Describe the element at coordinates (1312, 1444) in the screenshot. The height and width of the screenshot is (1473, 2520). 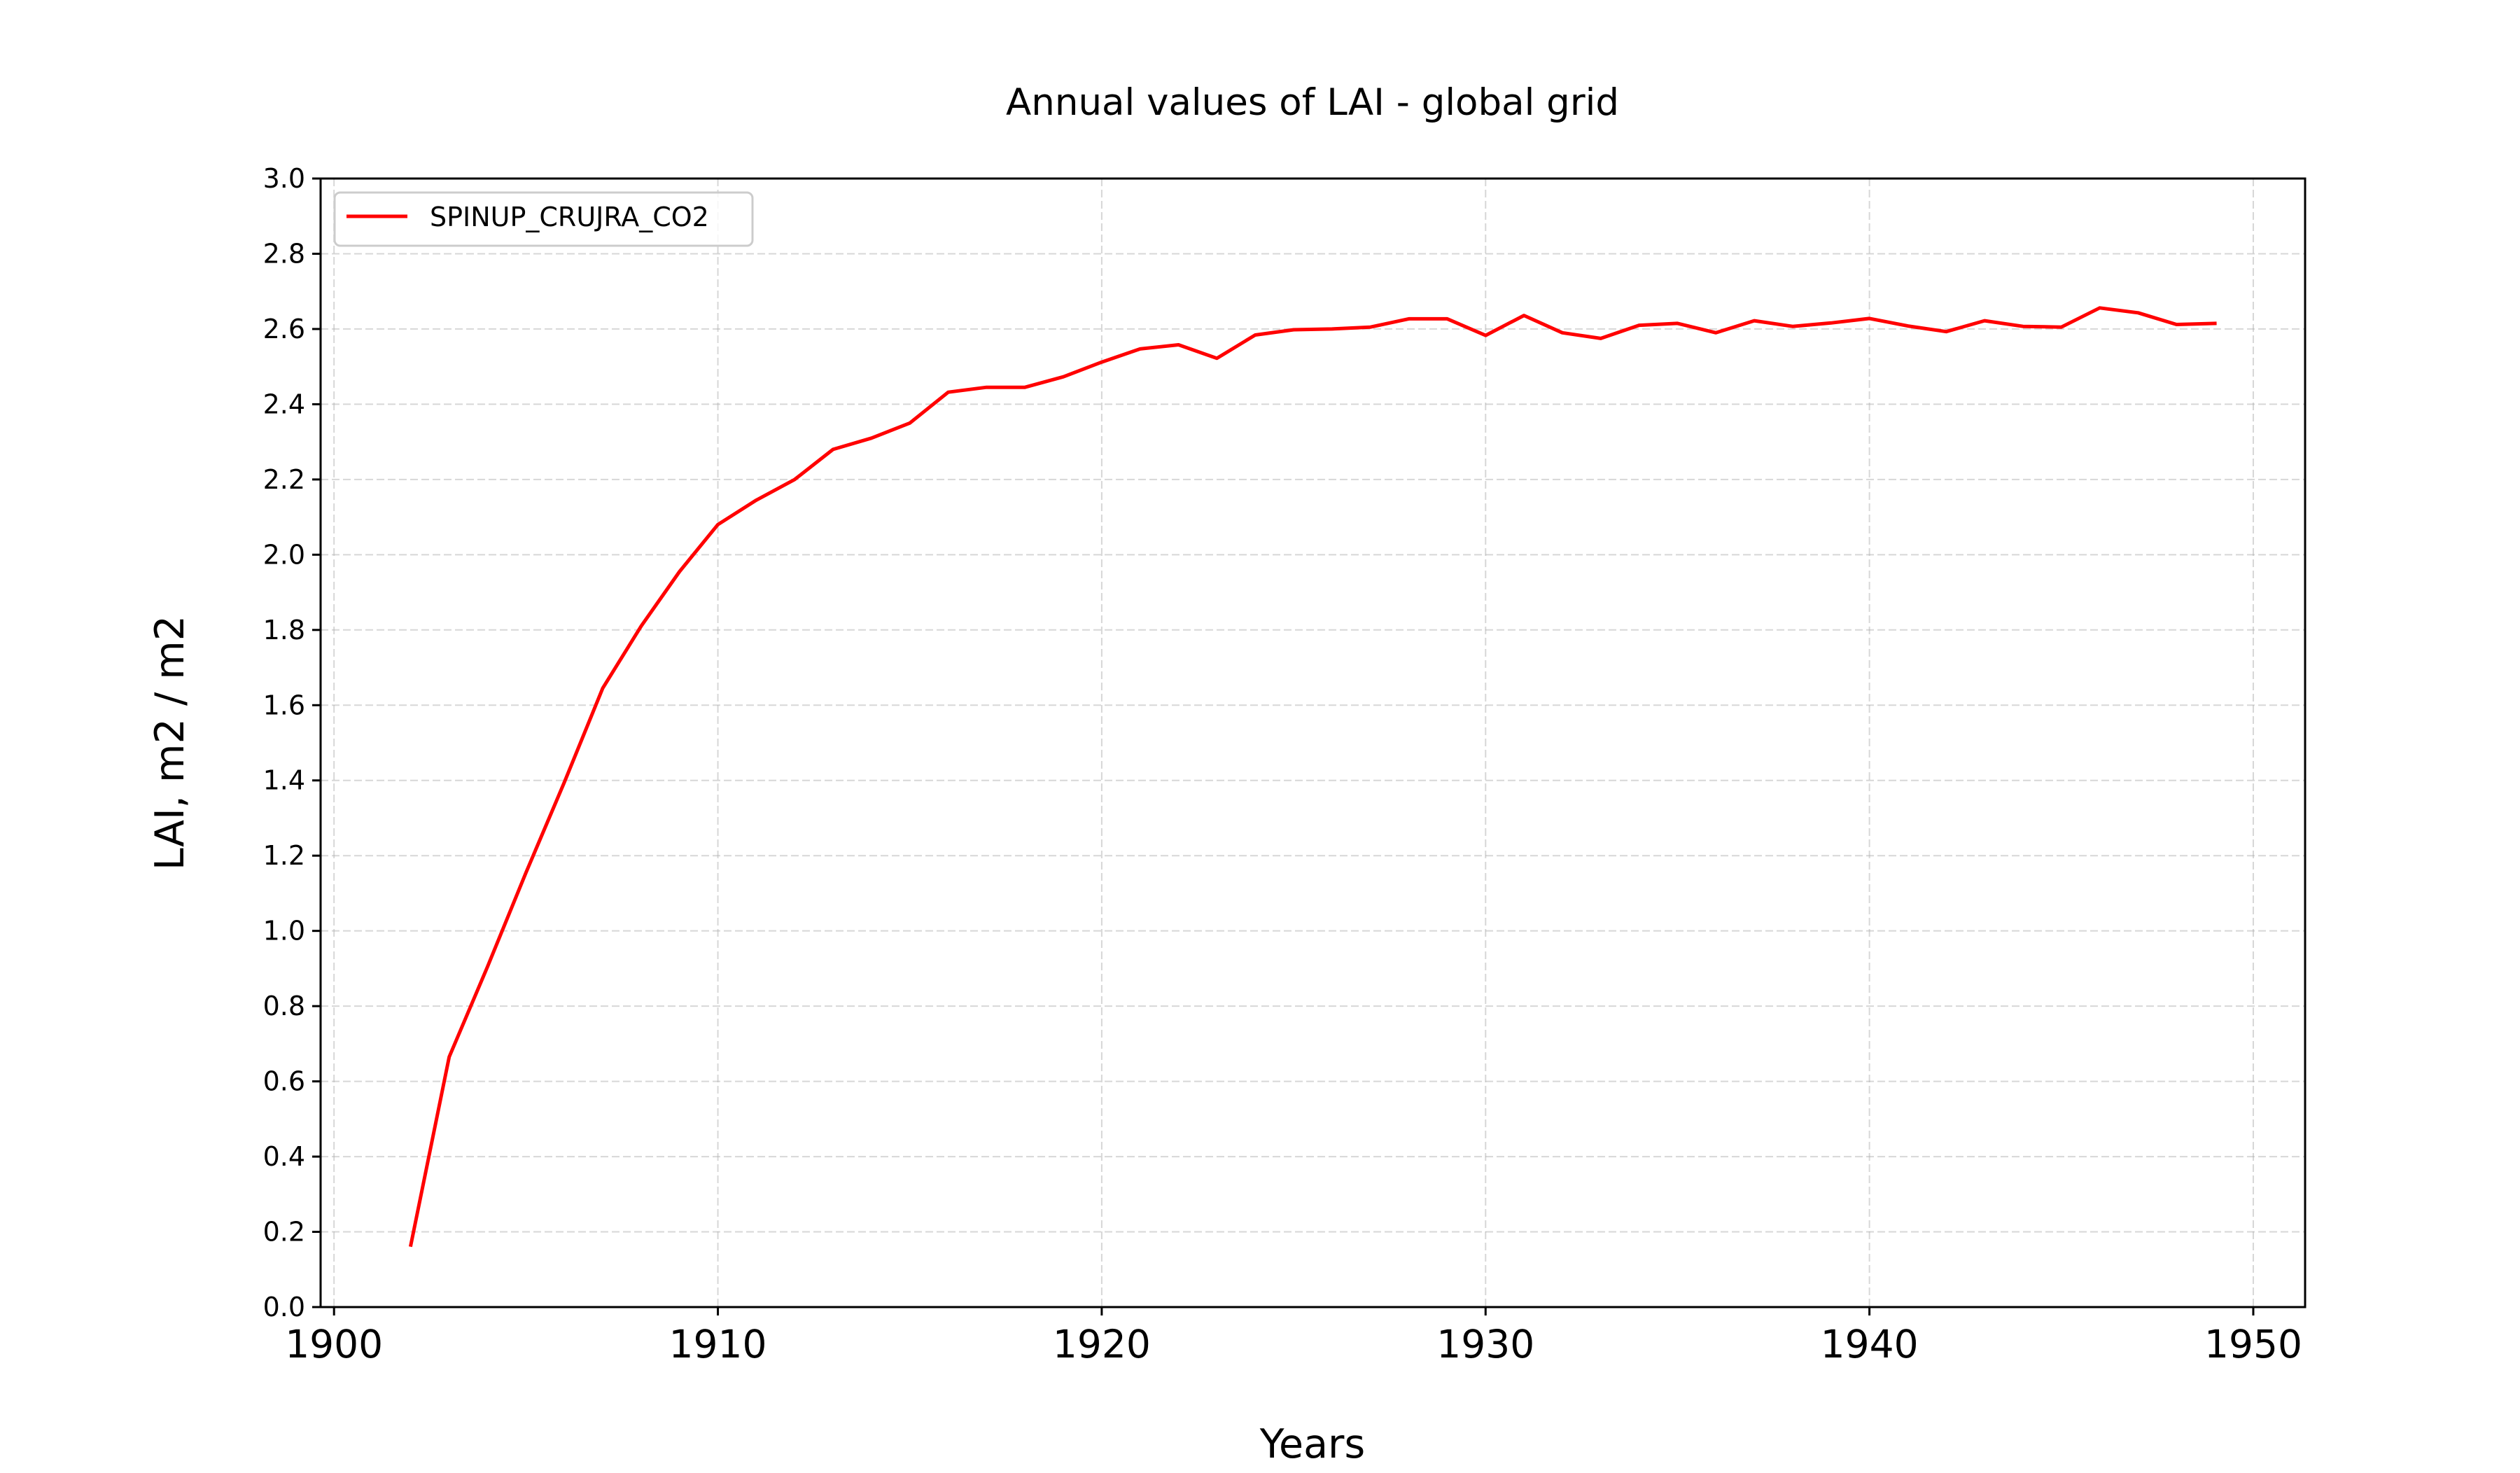
I see `x-axis-label: Years` at that location.